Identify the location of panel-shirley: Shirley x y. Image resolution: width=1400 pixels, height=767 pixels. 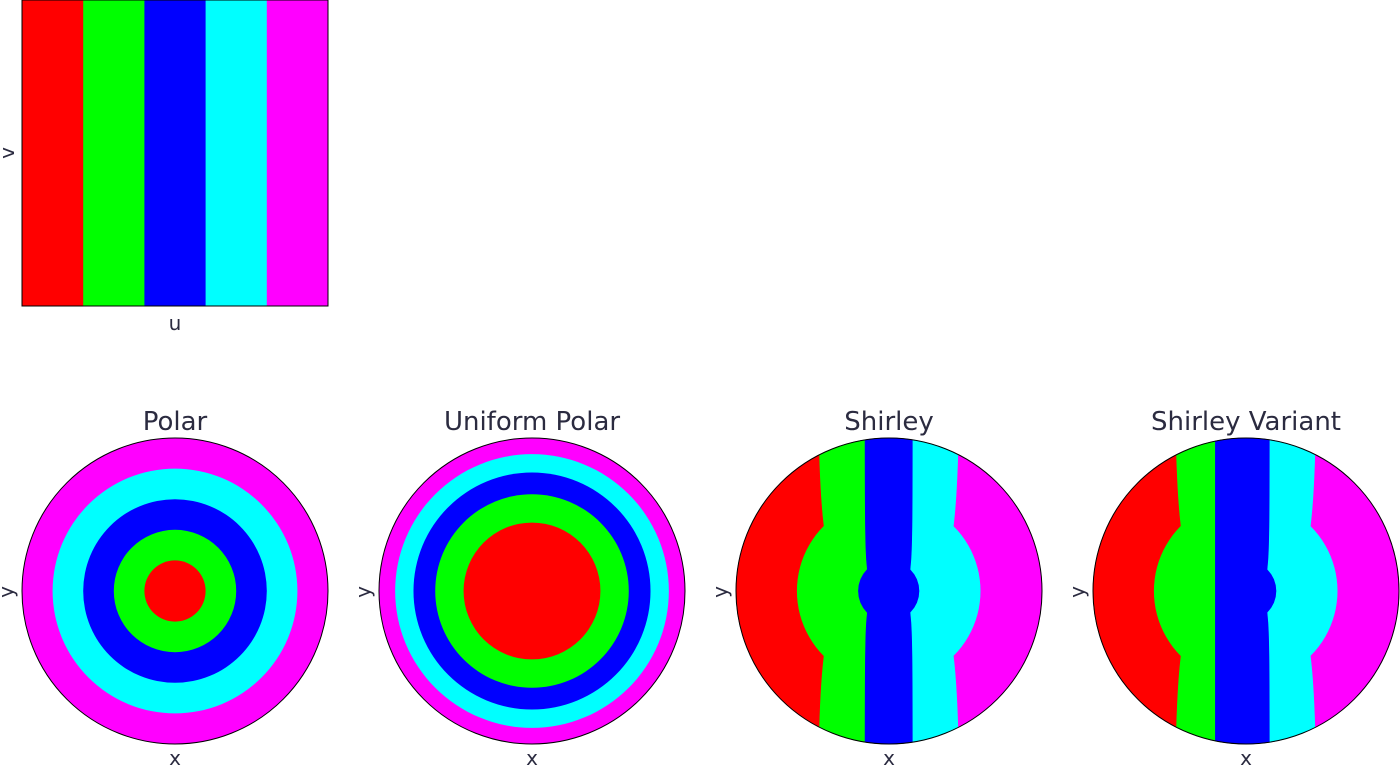
(875, 587).